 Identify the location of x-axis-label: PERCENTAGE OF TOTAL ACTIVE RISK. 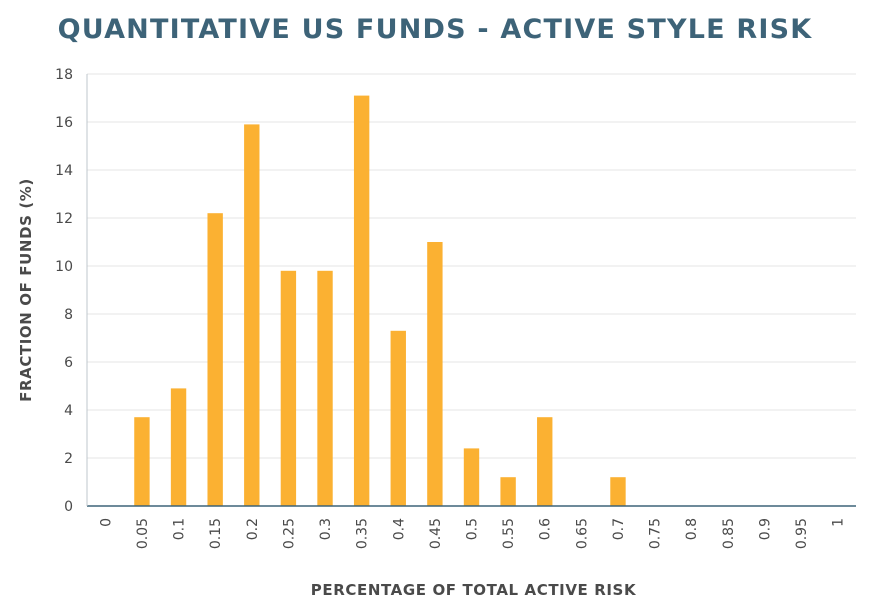
(474, 590).